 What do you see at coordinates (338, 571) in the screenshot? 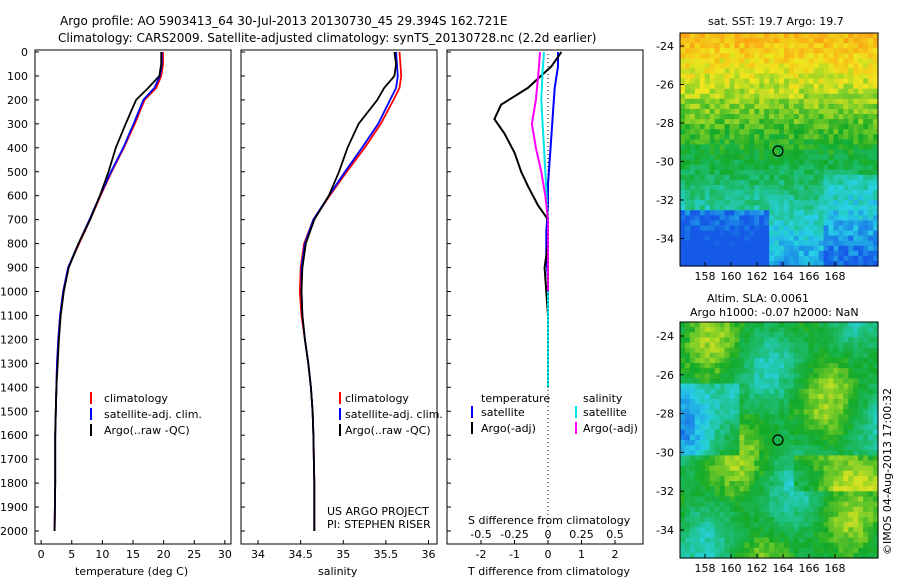
I see `salinity-xlabel: salinity` at bounding box center [338, 571].